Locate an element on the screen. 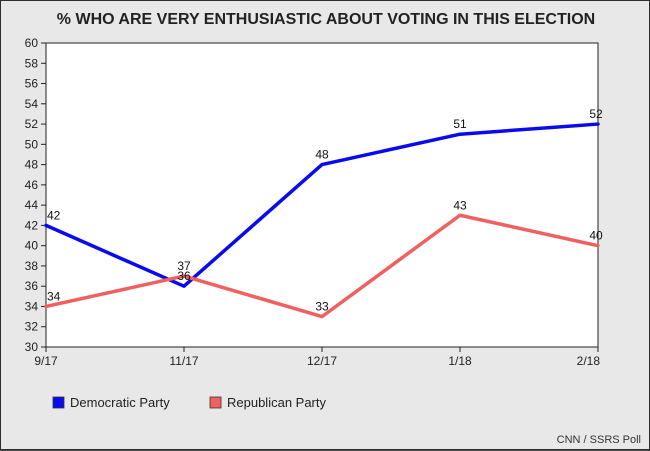 This screenshot has height=451, width=650. y-tick-label: 48 is located at coordinates (32, 165).